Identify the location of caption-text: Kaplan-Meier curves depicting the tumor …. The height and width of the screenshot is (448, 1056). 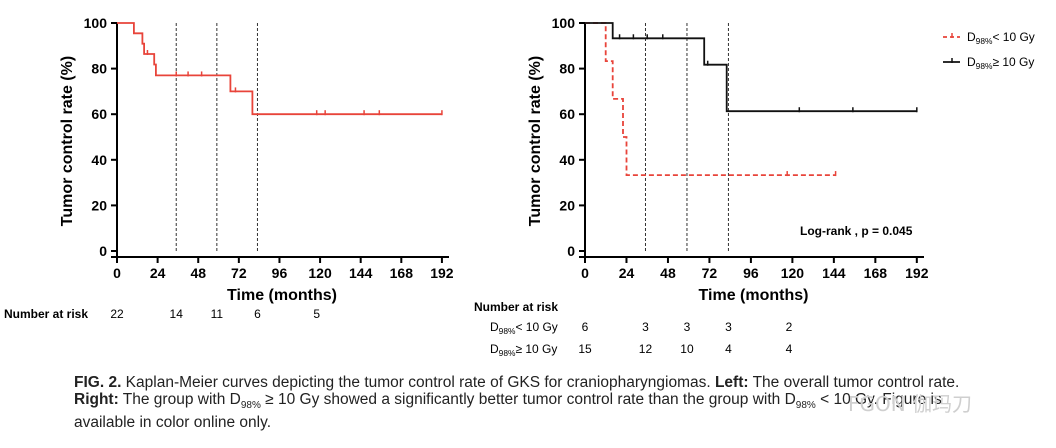
(418, 382).